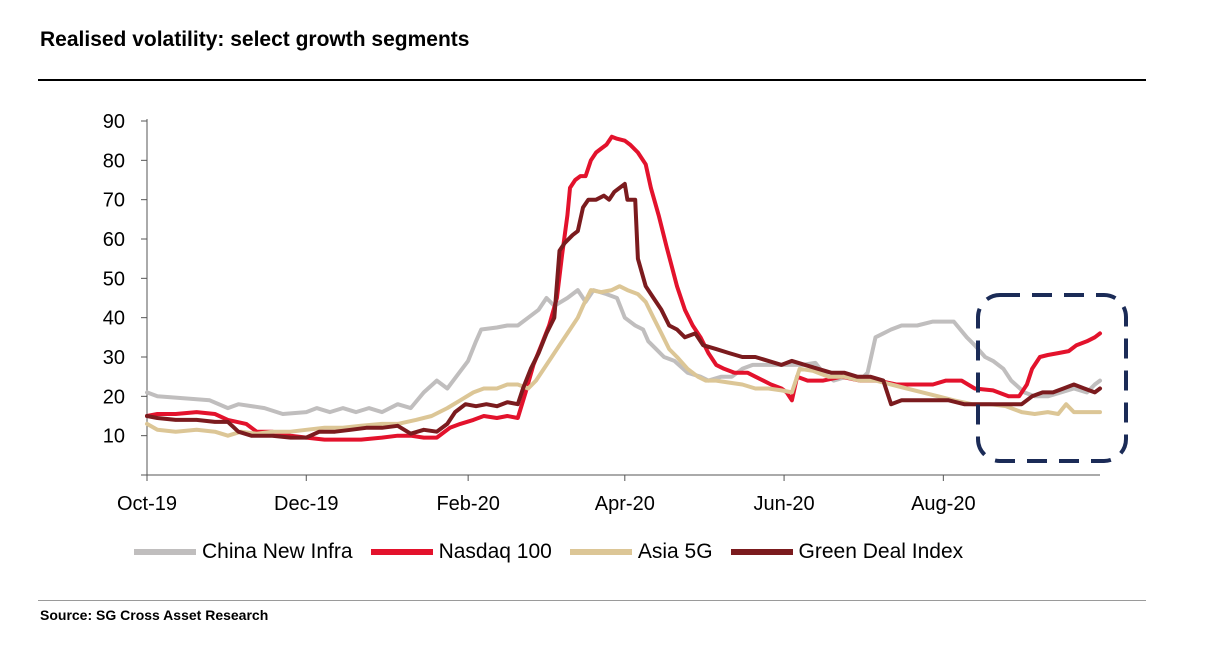 This screenshot has width=1221, height=653. What do you see at coordinates (114, 122) in the screenshot?
I see `y-tick-label: 90` at bounding box center [114, 122].